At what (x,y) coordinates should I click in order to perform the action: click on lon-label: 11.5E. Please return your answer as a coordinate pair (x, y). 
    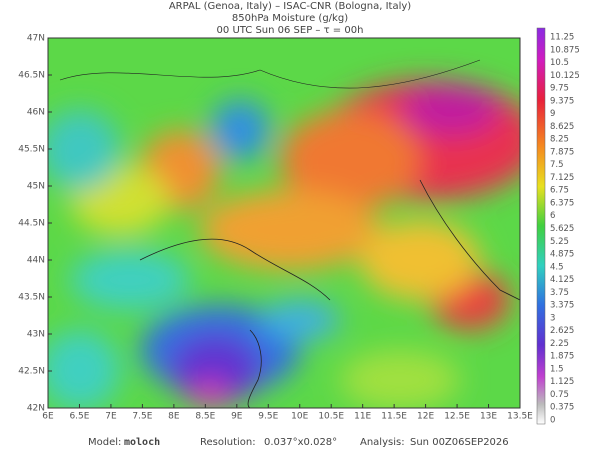
    Looking at the image, I should click on (394, 417).